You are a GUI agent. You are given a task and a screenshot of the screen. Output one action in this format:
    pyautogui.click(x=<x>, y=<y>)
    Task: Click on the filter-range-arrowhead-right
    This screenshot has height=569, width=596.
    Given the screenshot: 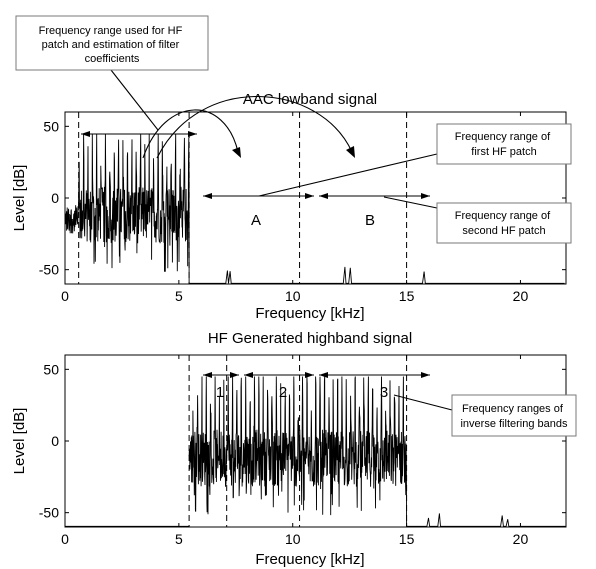 What is the action you would take?
    pyautogui.click(x=192, y=134)
    